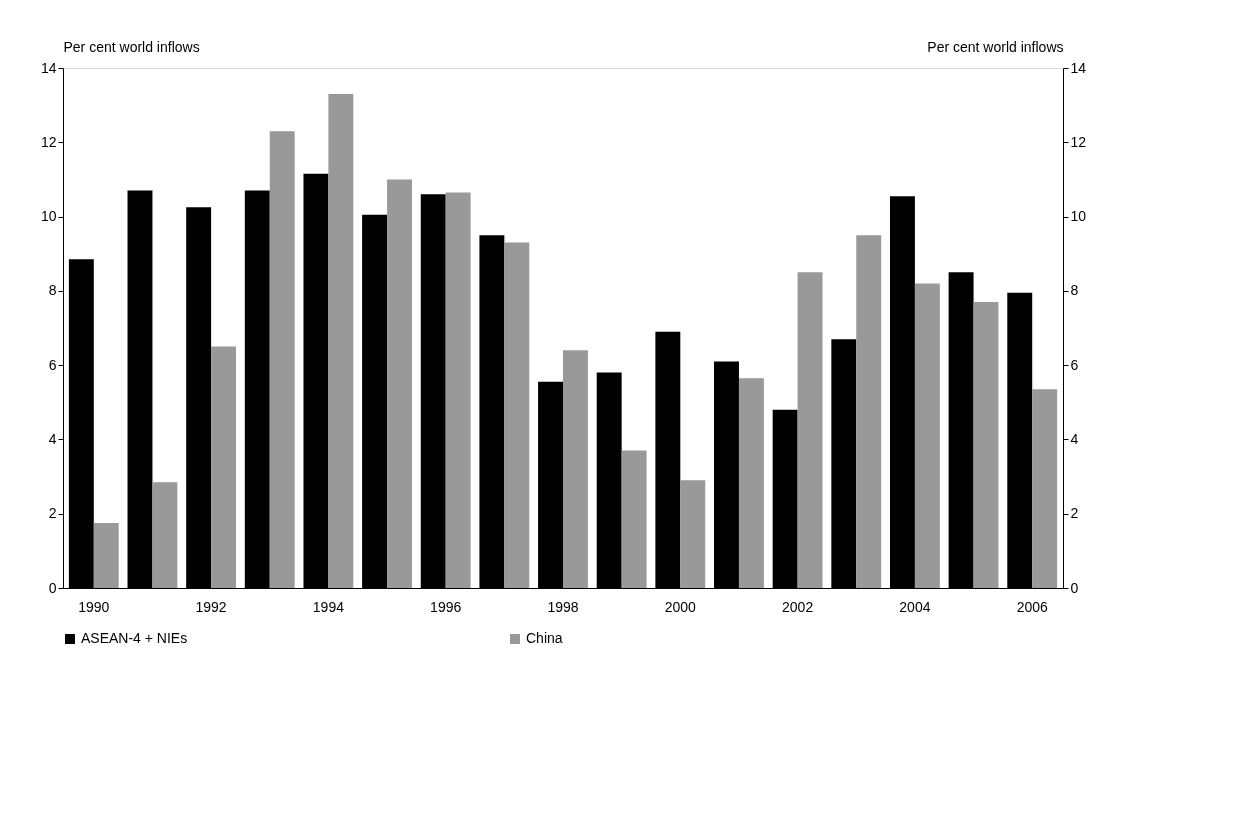  I want to click on x-tick-label: 2006, so click(1032, 606).